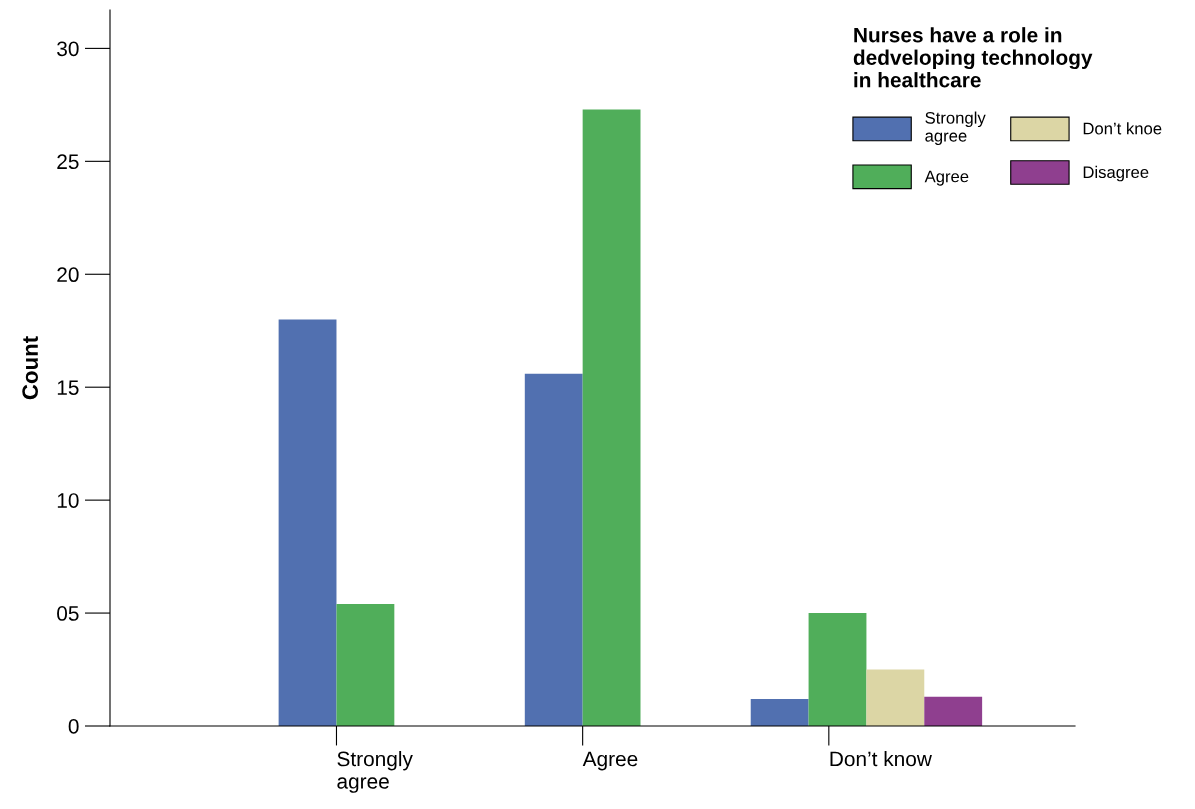  I want to click on y-tick-label: 30, so click(68, 49).